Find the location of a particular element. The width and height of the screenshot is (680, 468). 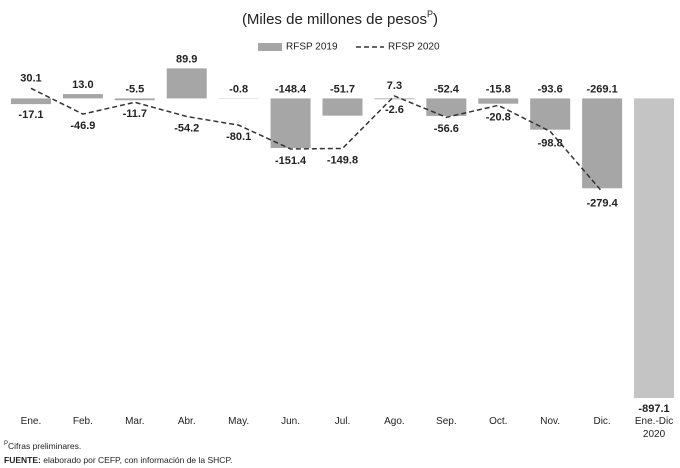

line-value-label: -279.4 is located at coordinates (603, 204).